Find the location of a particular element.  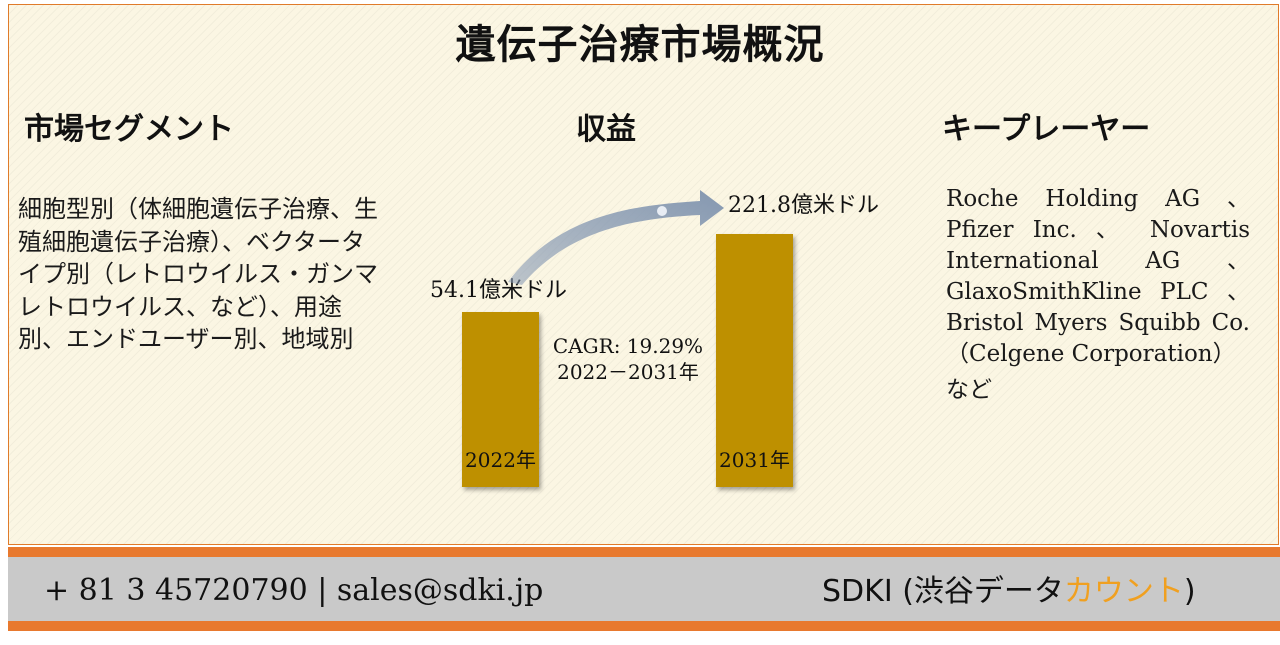

footer-stripe-bottom is located at coordinates (644, 626).